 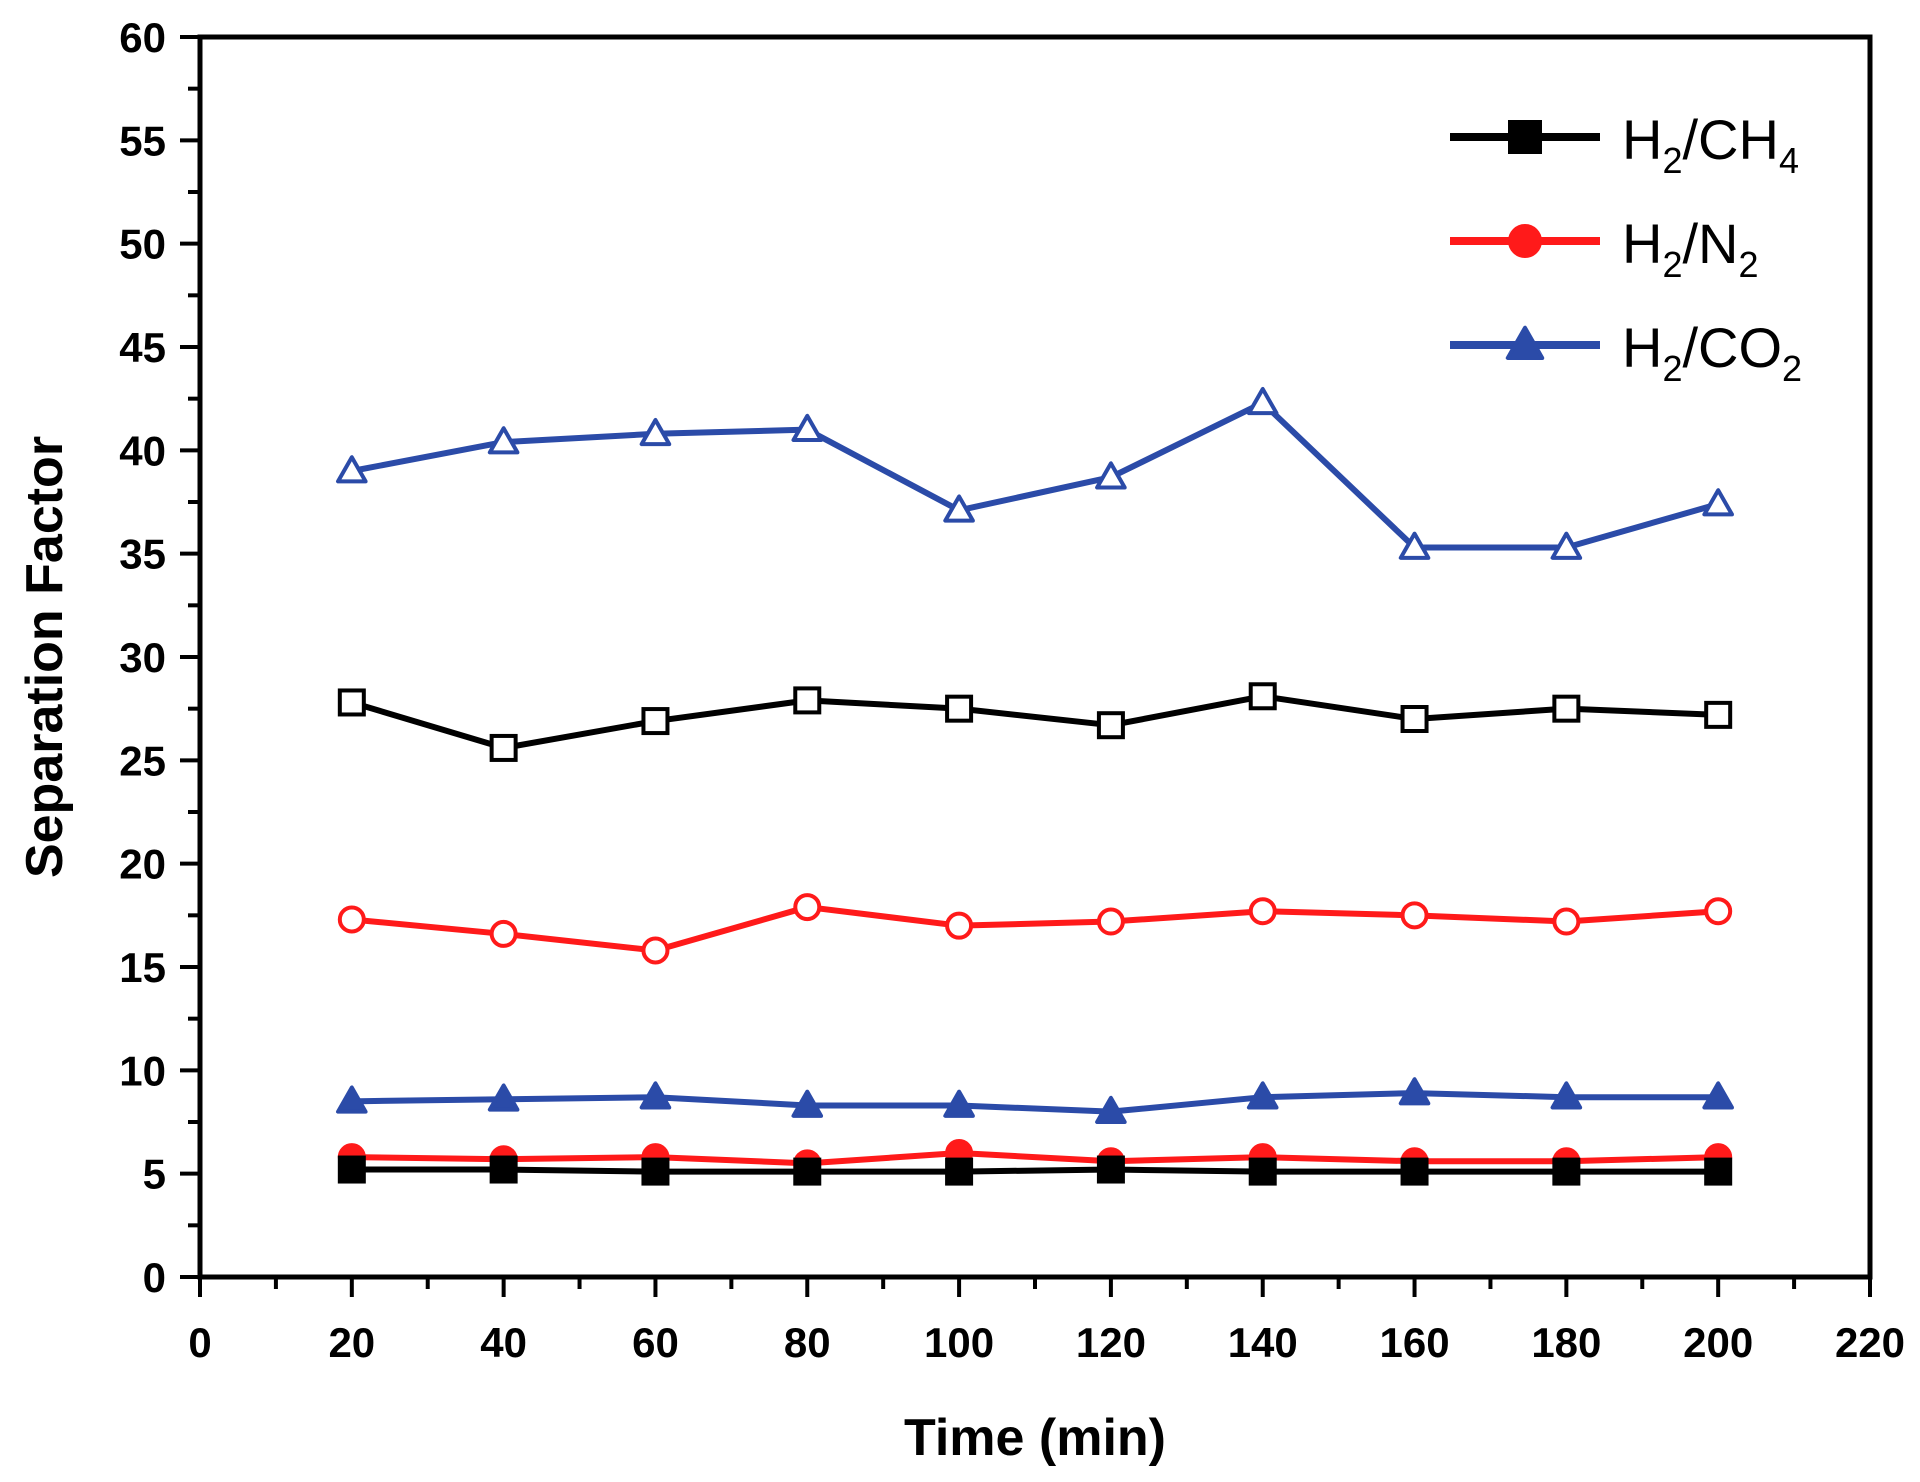 I want to click on x-tick-label: 220, so click(x=1870, y=1342).